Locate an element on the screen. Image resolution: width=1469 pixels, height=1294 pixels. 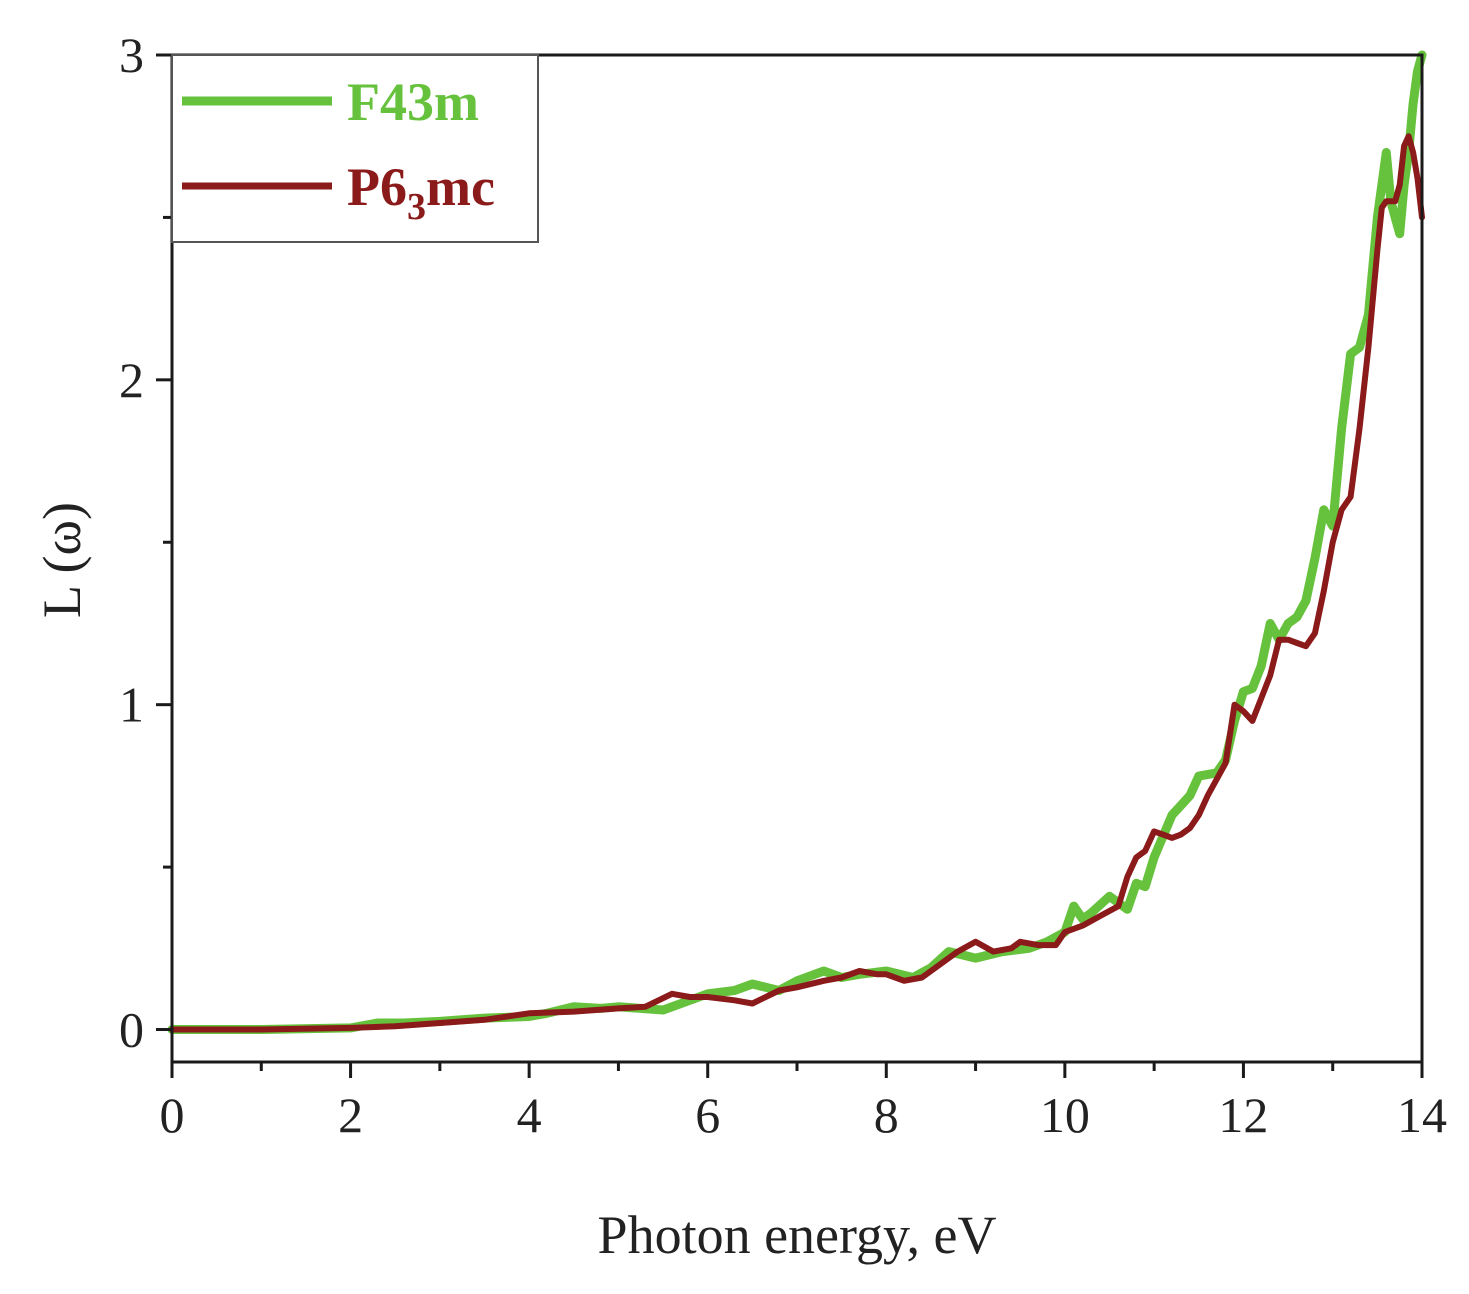
y-axis-label: L (ω) is located at coordinates (62, 560).